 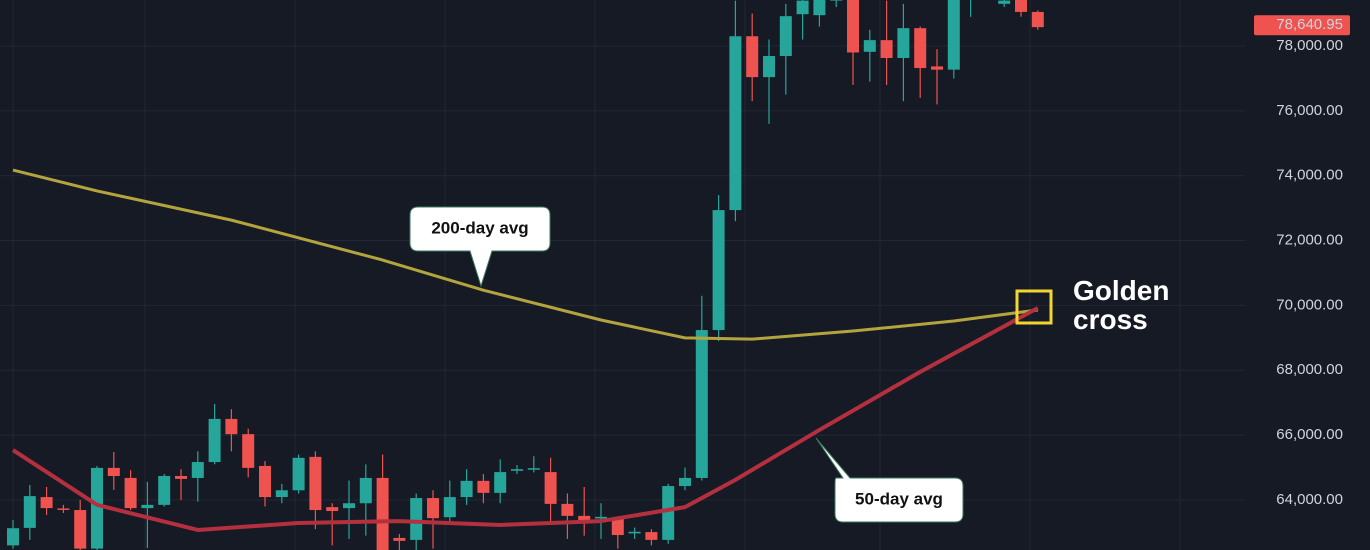 I want to click on y-tick-label: 76,000.00, so click(x=1309, y=110).